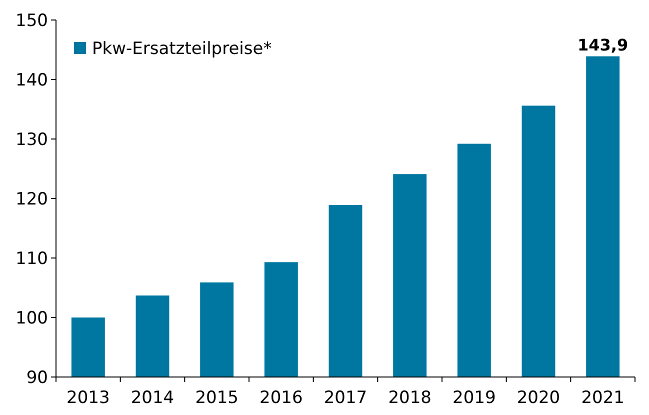  What do you see at coordinates (32, 258) in the screenshot?
I see `y-tick-label: 110` at bounding box center [32, 258].